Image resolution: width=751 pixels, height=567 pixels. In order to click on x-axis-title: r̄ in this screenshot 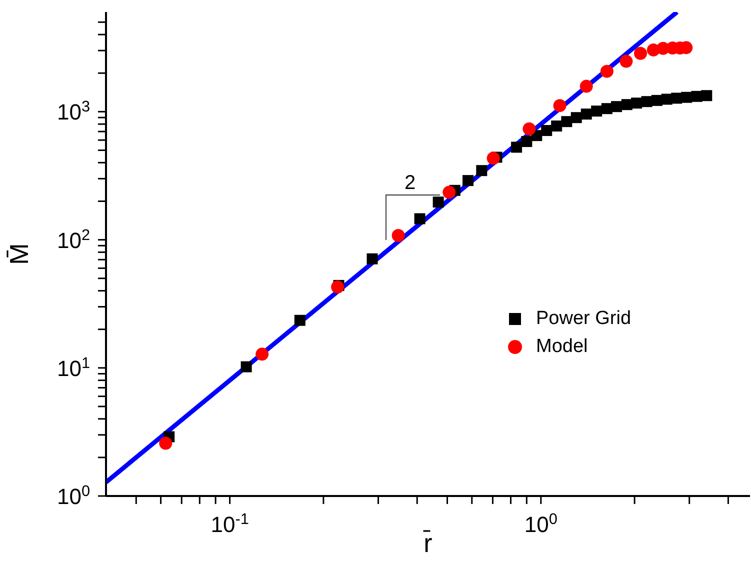, I will do `click(427, 543)`.